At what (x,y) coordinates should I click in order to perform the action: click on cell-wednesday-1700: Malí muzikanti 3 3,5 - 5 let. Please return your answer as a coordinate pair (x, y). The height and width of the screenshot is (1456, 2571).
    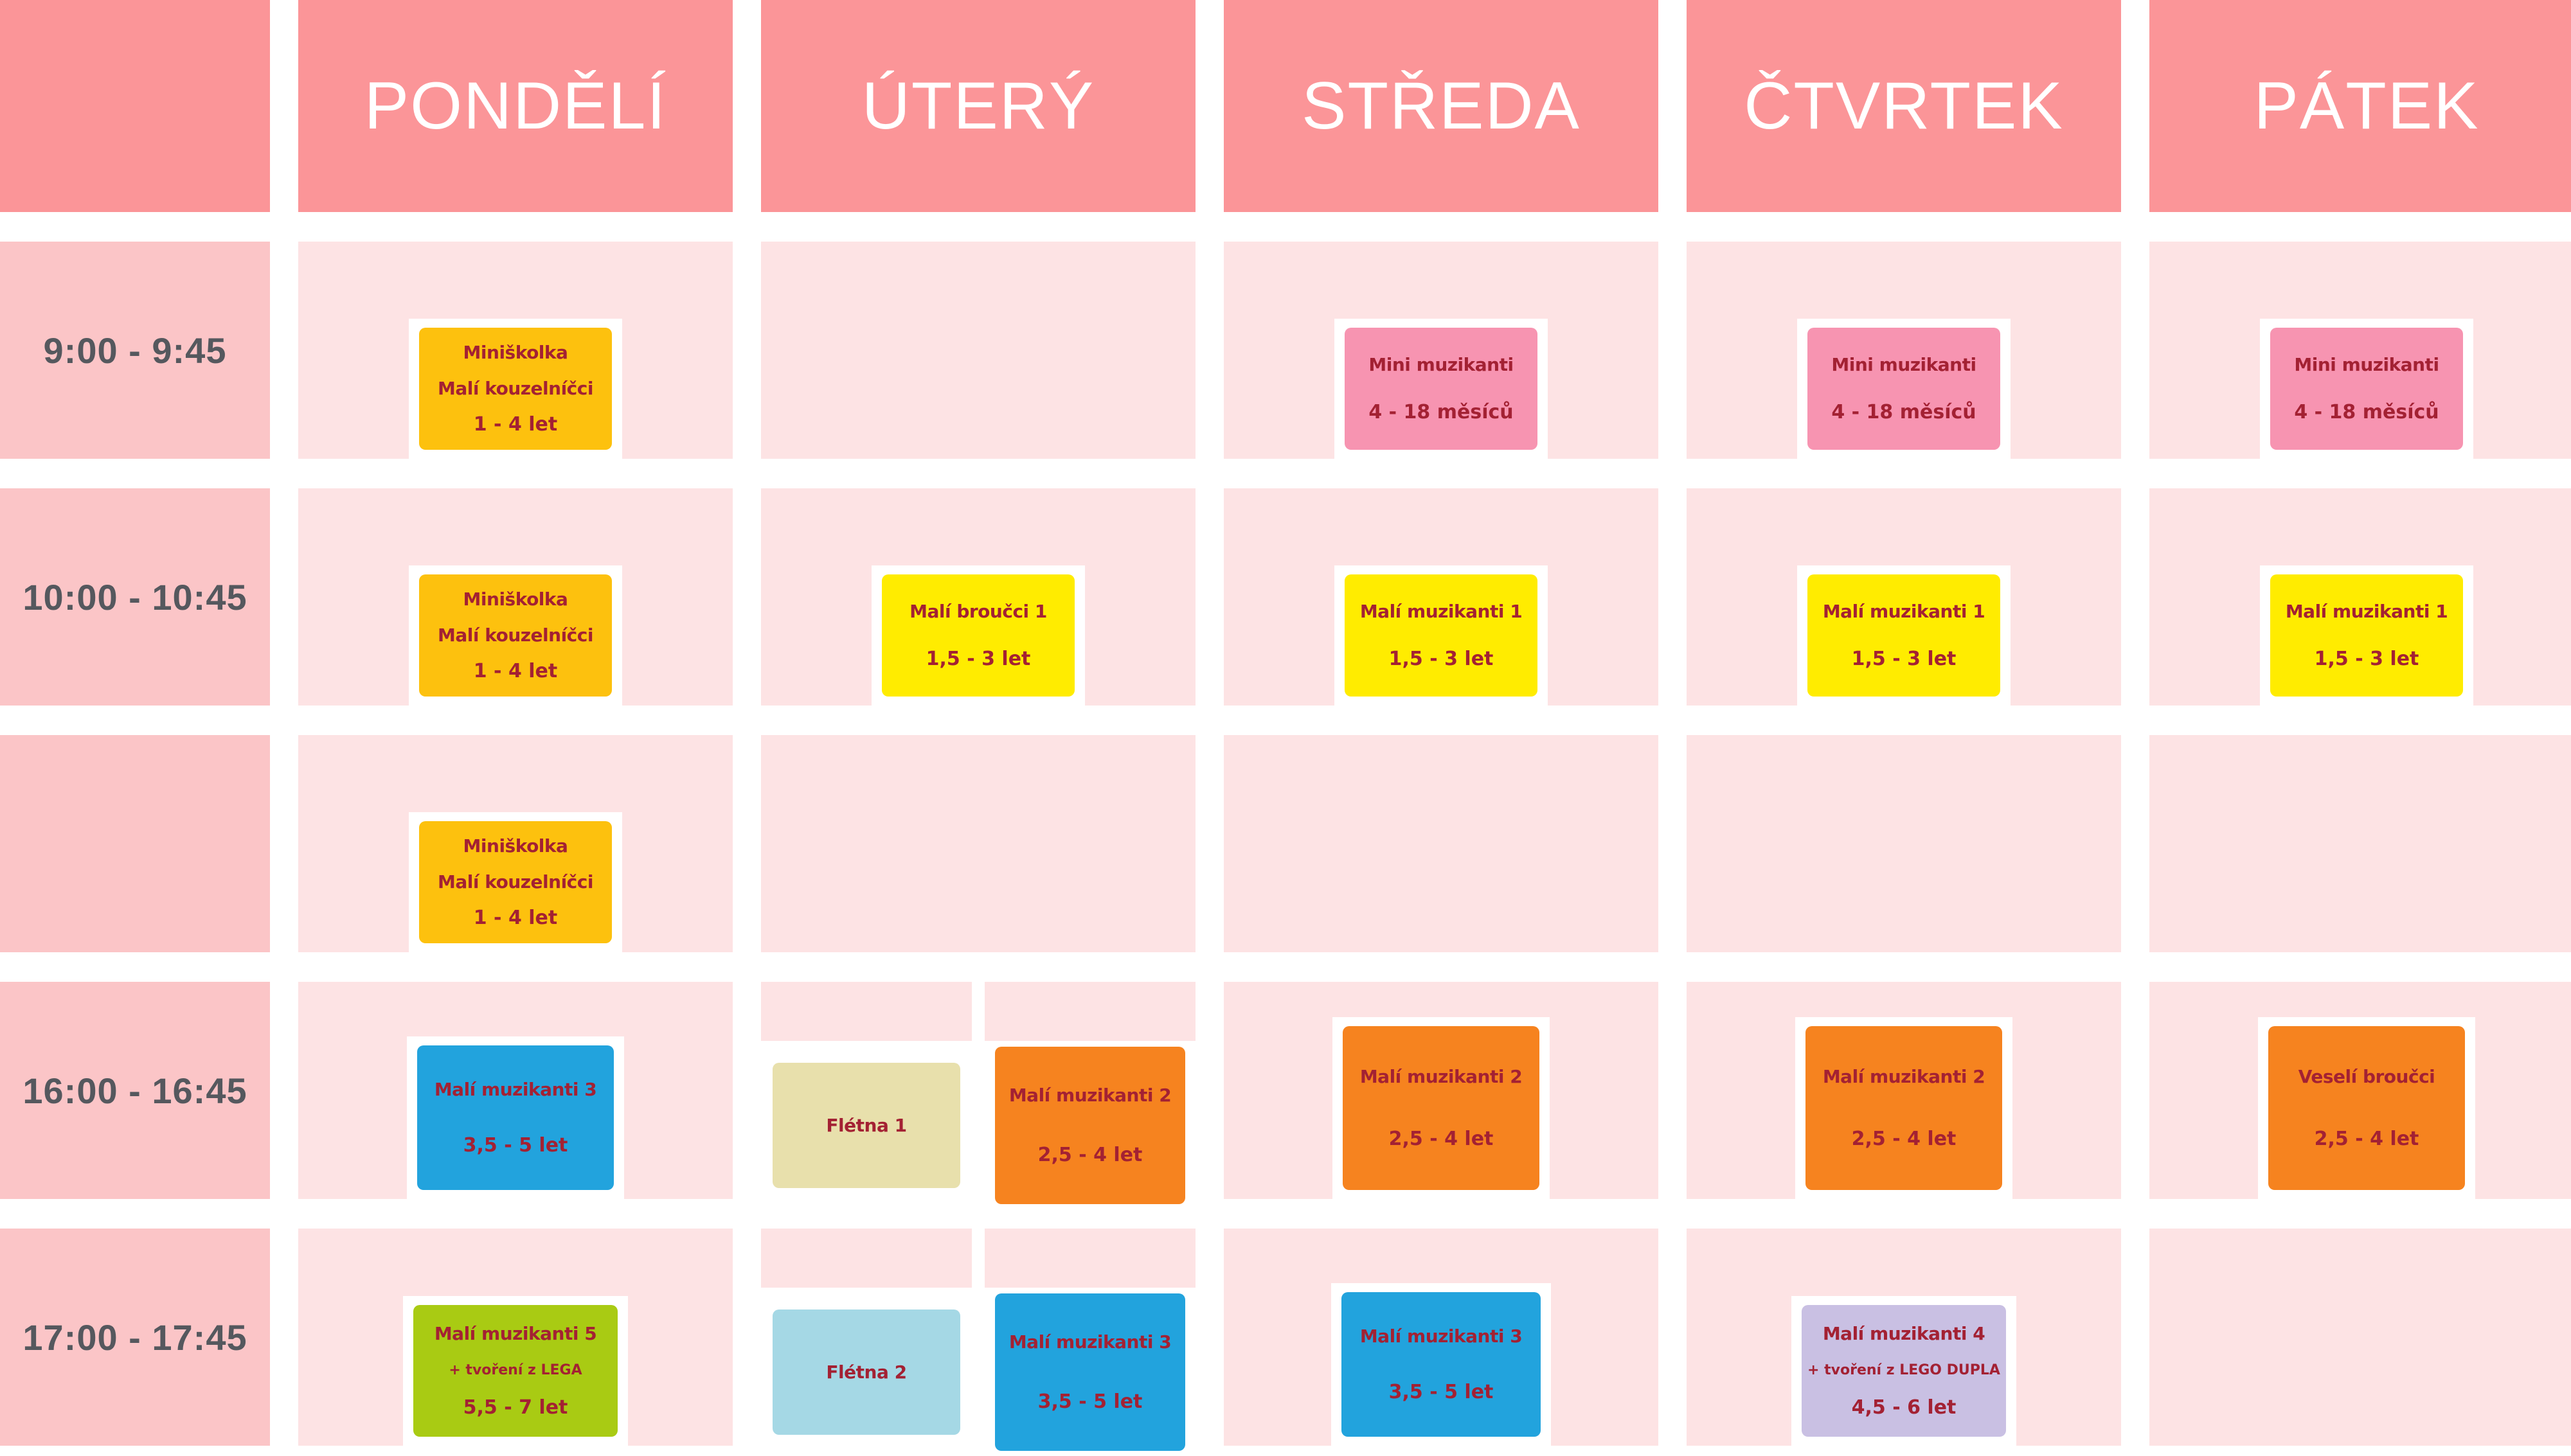
    Looking at the image, I should click on (1441, 1343).